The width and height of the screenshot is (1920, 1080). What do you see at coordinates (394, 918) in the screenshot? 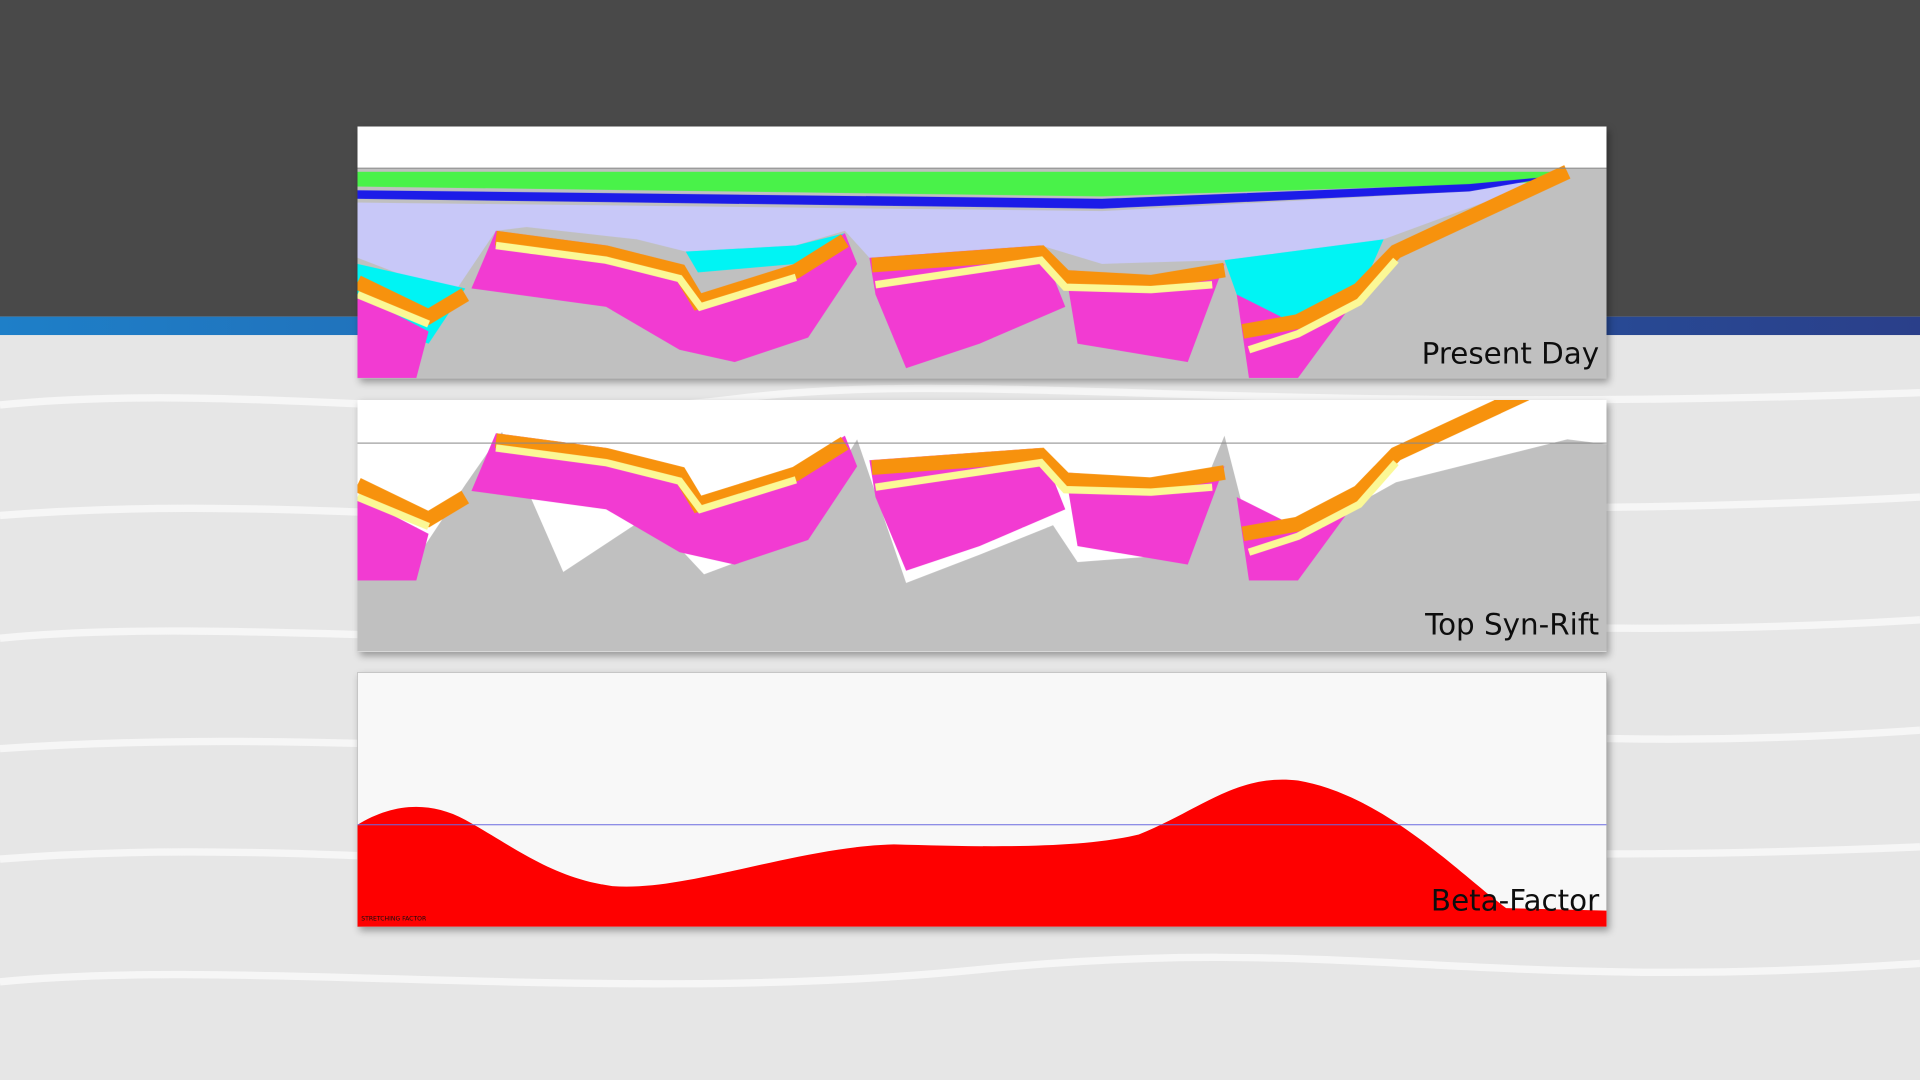
I see `panel-caption: STRETCHING FACTOR` at bounding box center [394, 918].